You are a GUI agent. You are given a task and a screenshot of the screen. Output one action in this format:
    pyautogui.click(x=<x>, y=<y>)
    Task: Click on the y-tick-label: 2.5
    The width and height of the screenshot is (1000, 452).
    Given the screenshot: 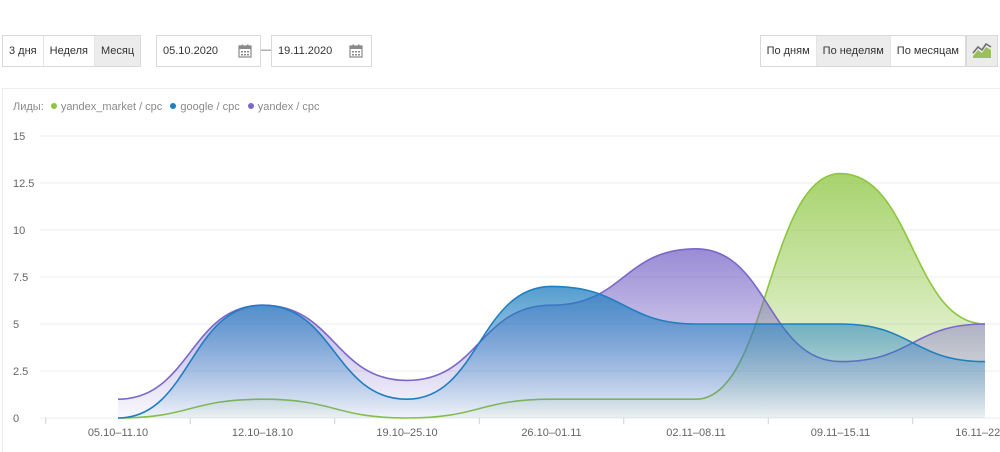 What is the action you would take?
    pyautogui.click(x=20, y=372)
    